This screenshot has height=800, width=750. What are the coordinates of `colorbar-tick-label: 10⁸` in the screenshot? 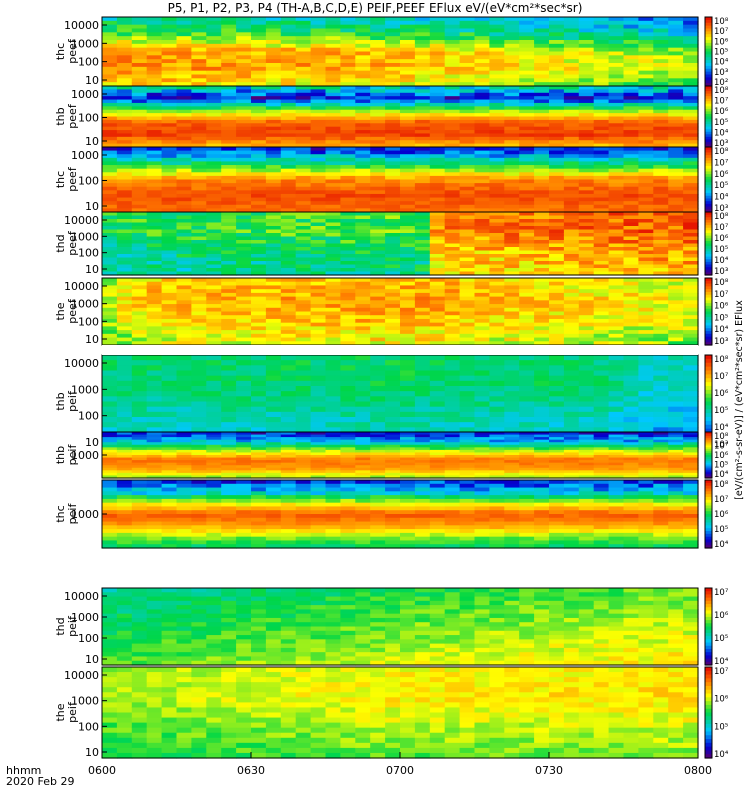 It's located at (721, 152).